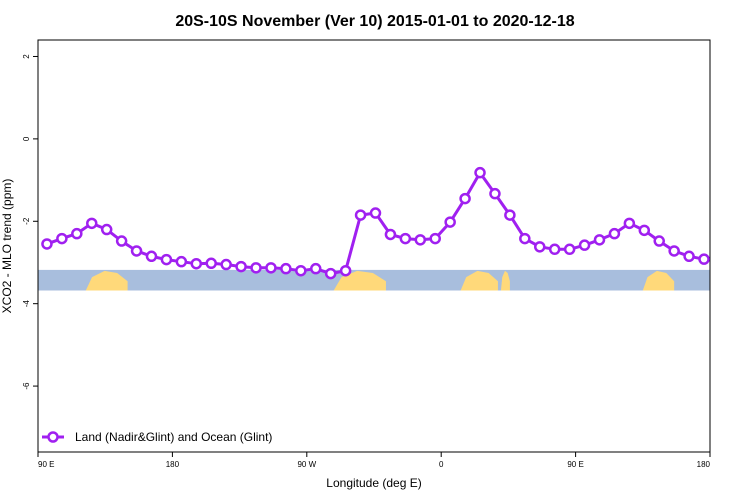  What do you see at coordinates (704, 464) in the screenshot?
I see `x-tick-label-5: 180` at bounding box center [704, 464].